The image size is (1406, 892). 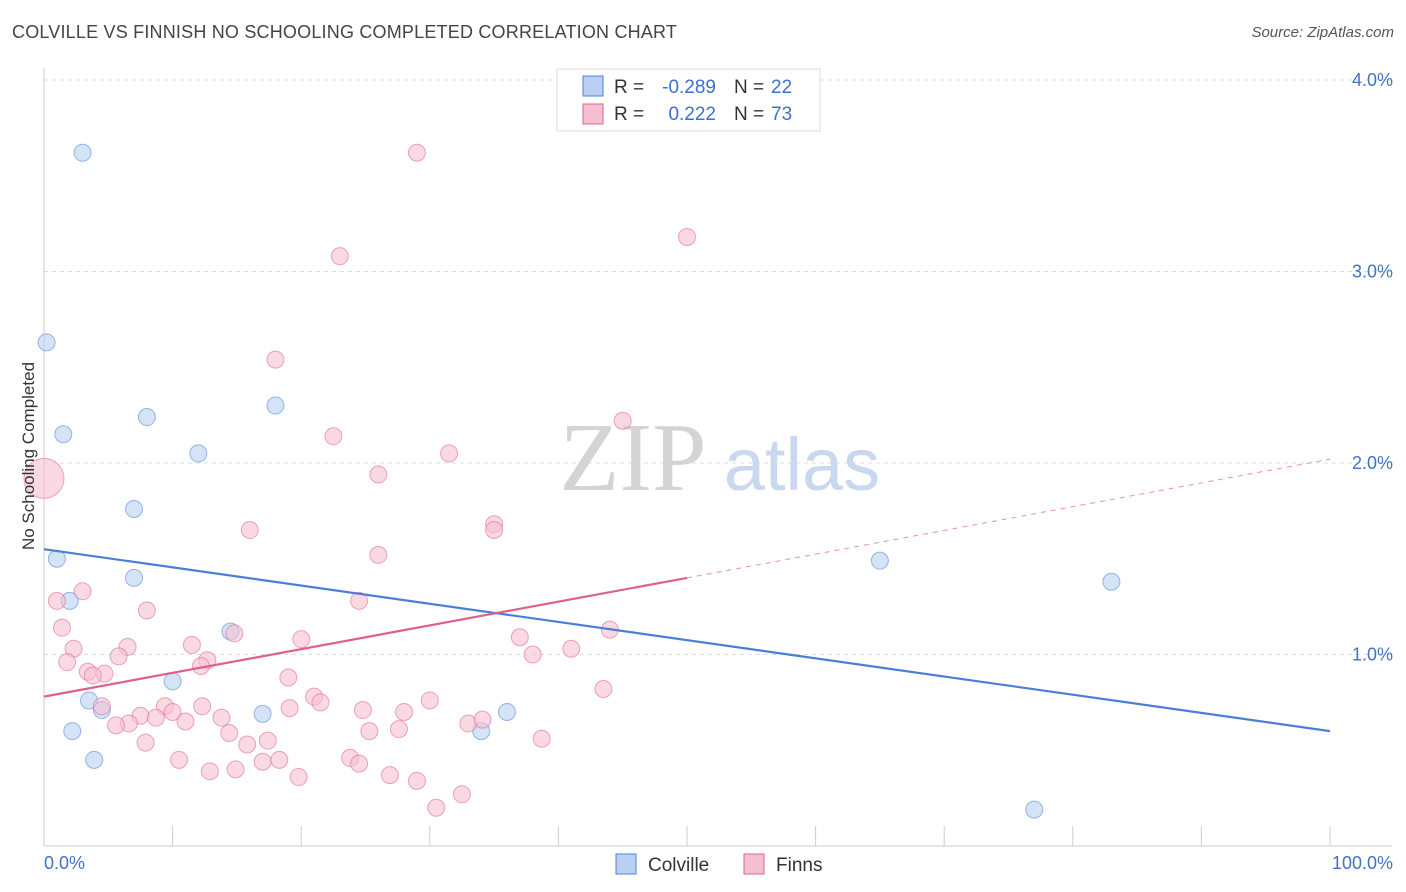 I want to click on x-tick-label: 0.0%, so click(x=64, y=863).